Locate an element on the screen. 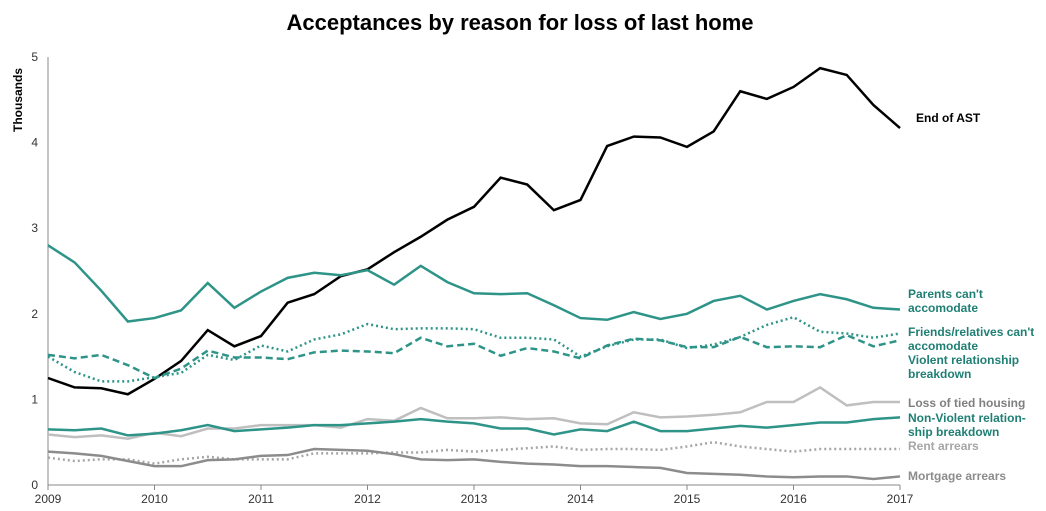  x-tick-label: 2009 is located at coordinates (48, 499).